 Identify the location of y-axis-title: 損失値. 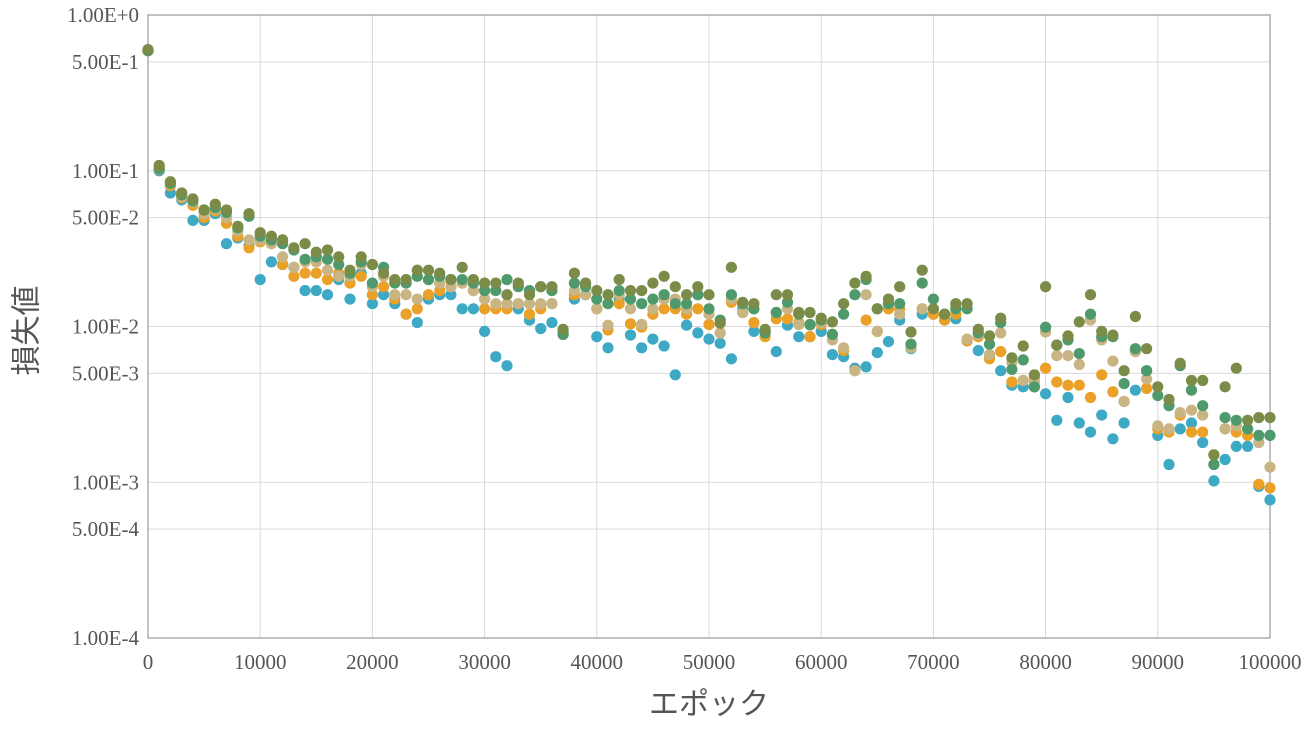
(27, 331).